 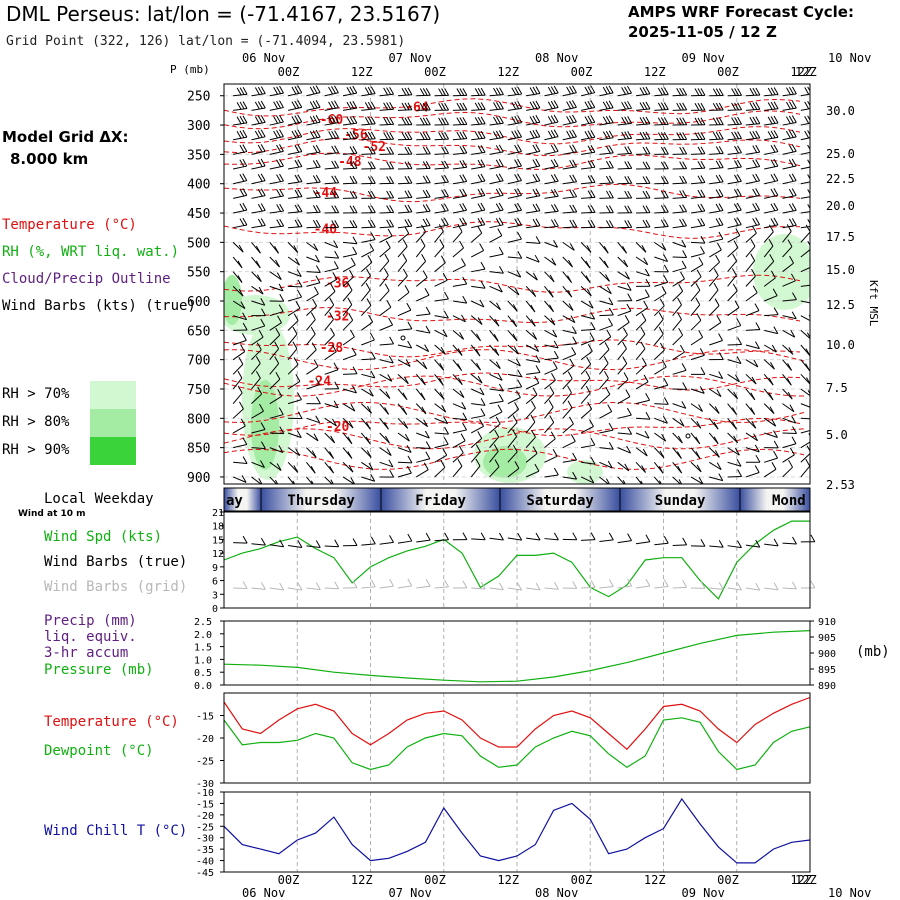 I want to click on surface-barb-grid-flag, so click(x=721, y=586).